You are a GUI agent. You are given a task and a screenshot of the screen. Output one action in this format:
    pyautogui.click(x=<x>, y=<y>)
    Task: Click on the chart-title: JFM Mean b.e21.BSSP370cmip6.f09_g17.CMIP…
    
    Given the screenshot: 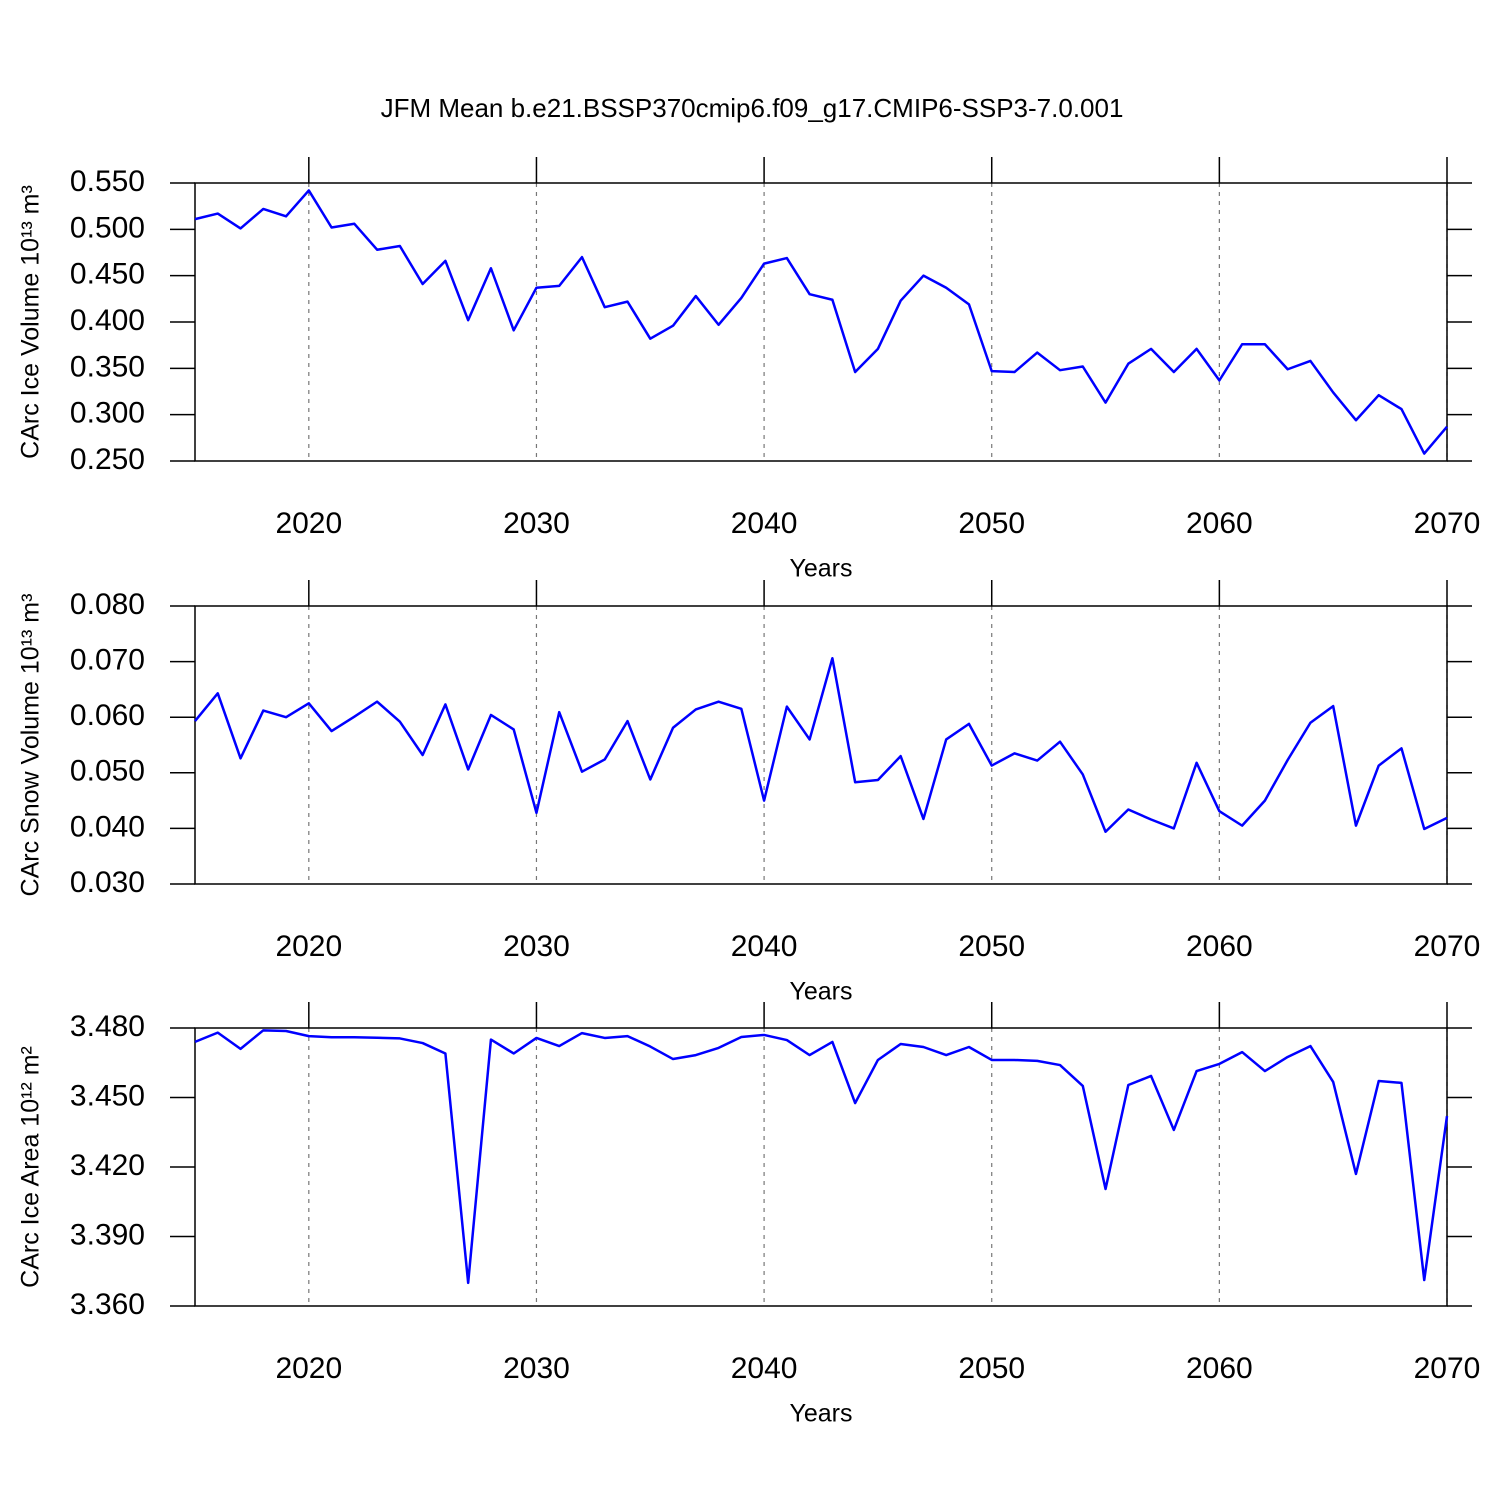 What is the action you would take?
    pyautogui.click(x=752, y=108)
    